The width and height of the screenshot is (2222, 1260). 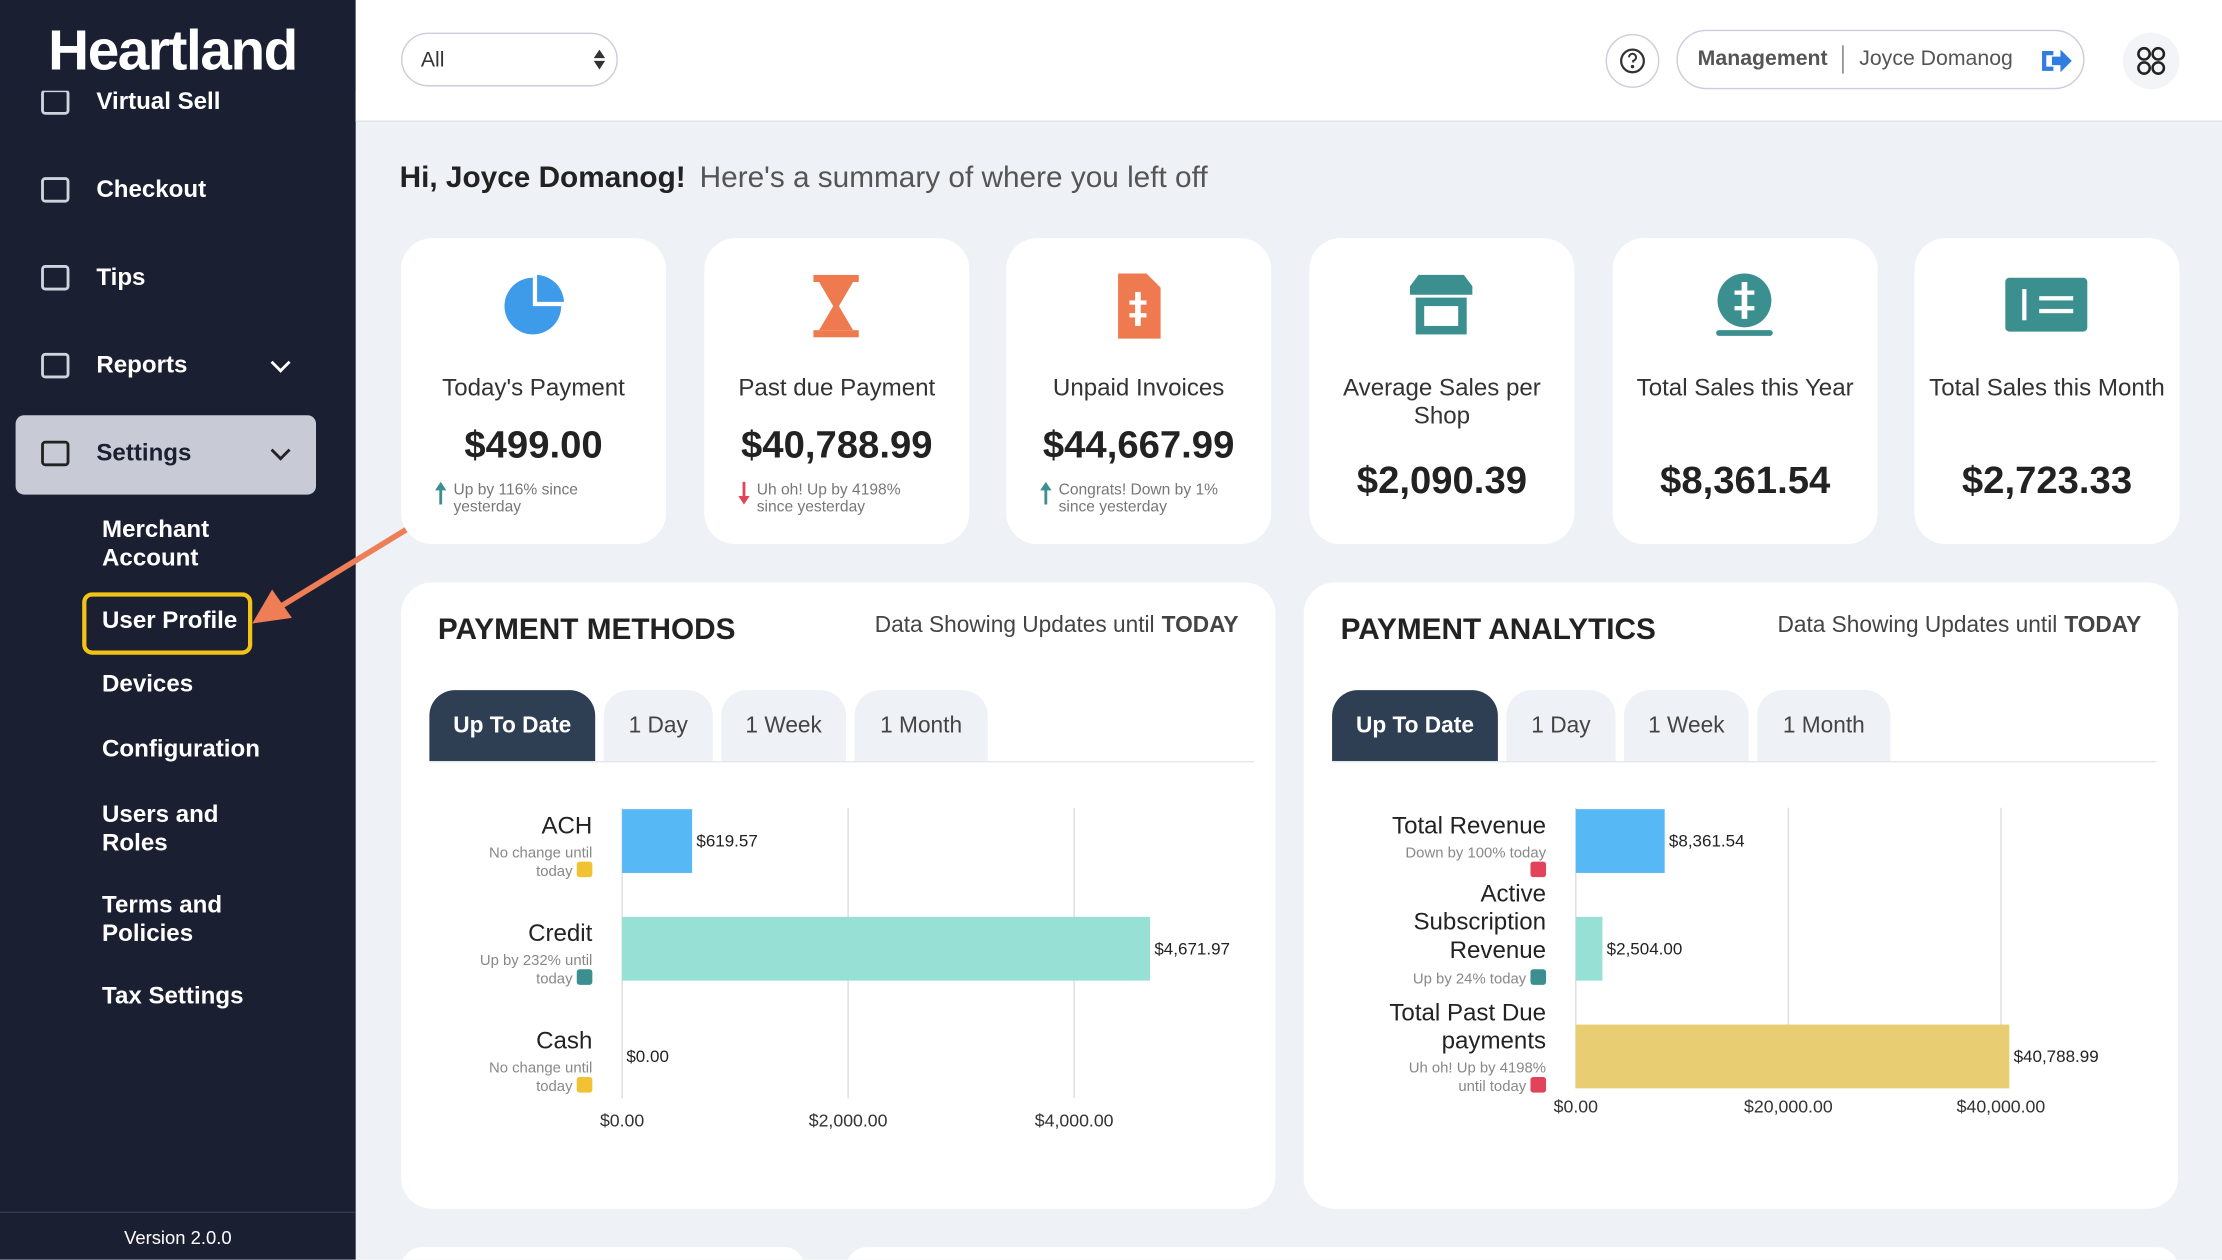 I want to click on note-text: Down by 100% today, so click(x=1476, y=853).